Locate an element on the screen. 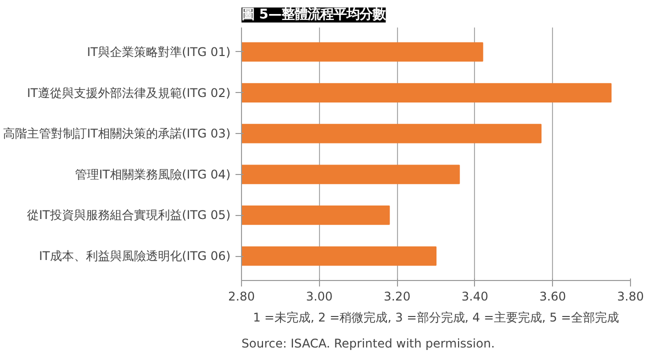  y-tick-label: IT成本、利益與風險透明化(ITG 06) is located at coordinates (134, 256).